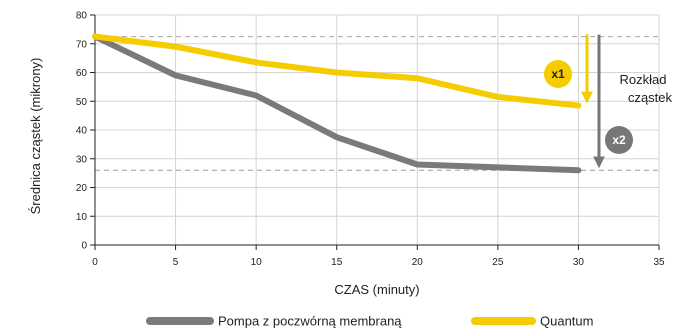  What do you see at coordinates (376, 289) in the screenshot?
I see `x-axis-title: CZAS (minuty)` at bounding box center [376, 289].